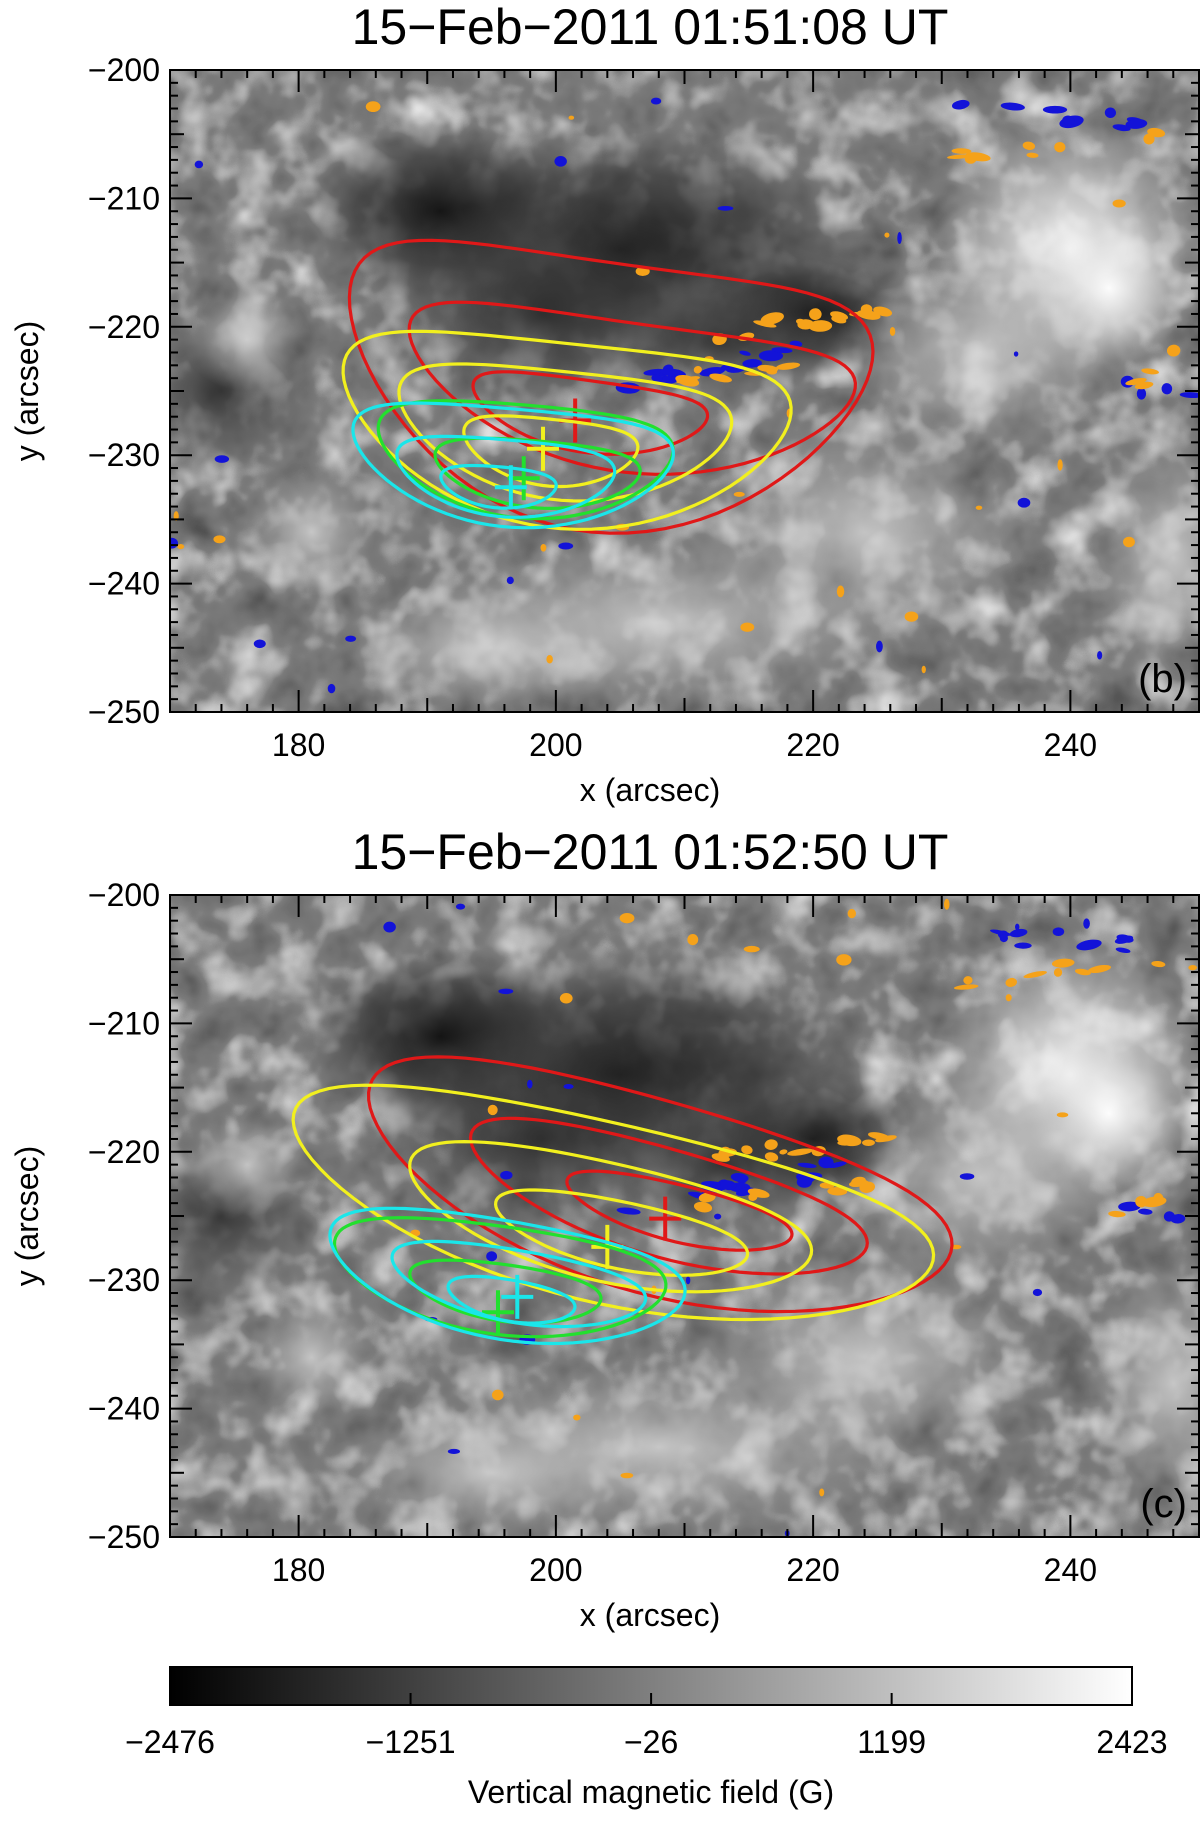  I want to click on colorbar-tick-label: 2423, so click(1131, 1742).